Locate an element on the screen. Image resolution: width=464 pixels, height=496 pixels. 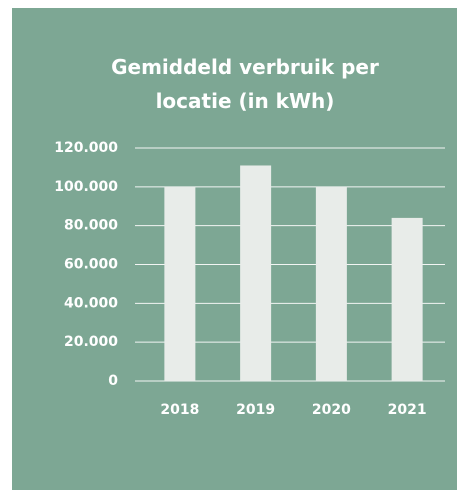
y-tick-label: 80.000 is located at coordinates (91, 226).